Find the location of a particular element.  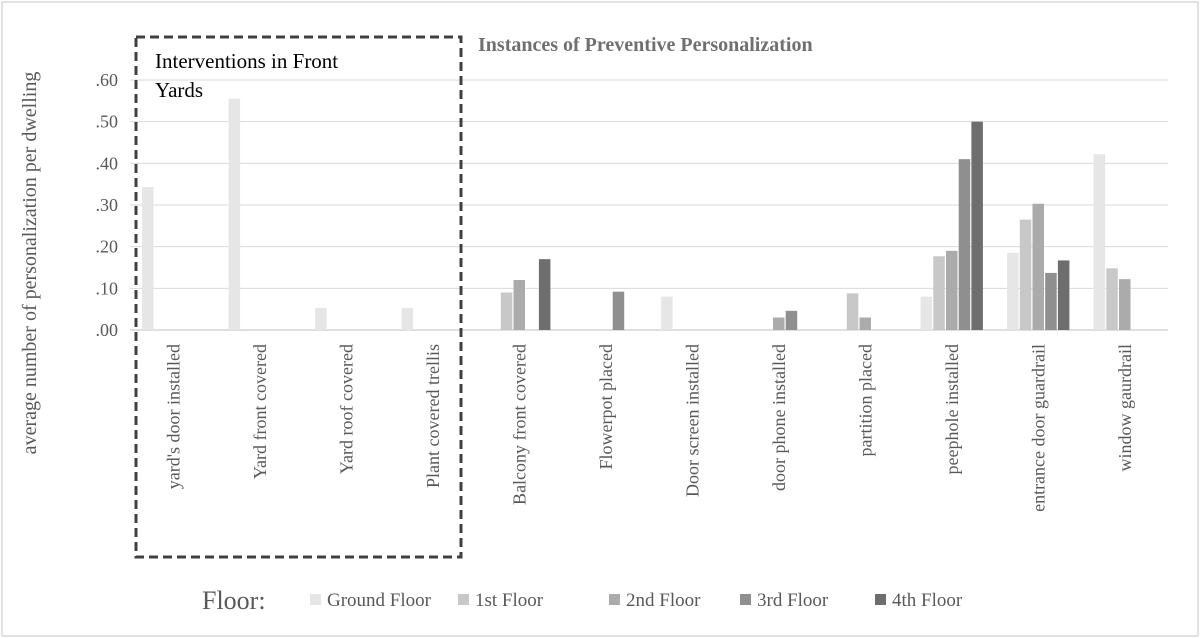

legend-title: Floor: is located at coordinates (234, 600).